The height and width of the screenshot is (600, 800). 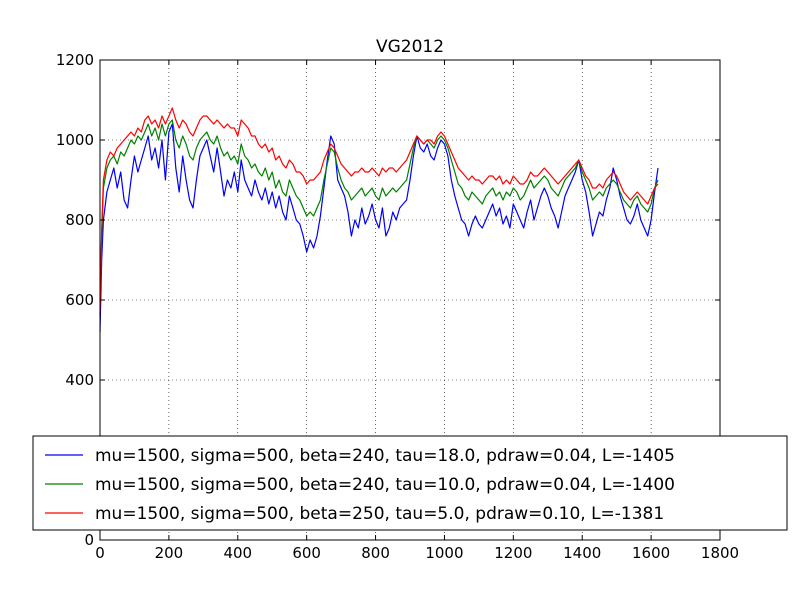 I want to click on chart-title: VG2012, so click(x=410, y=47).